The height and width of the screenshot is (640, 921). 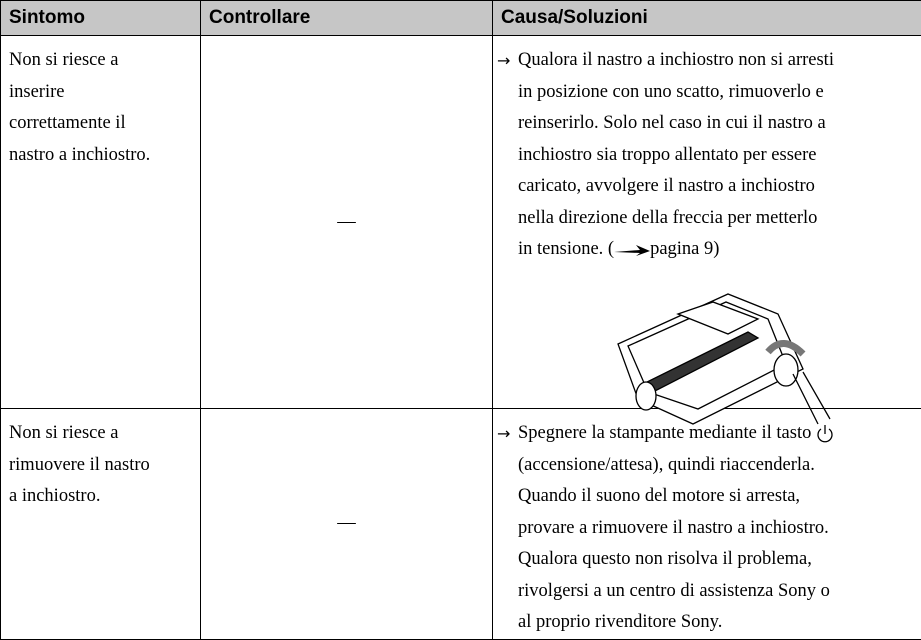 I want to click on header-cell: Sintomo, so click(x=101, y=18).